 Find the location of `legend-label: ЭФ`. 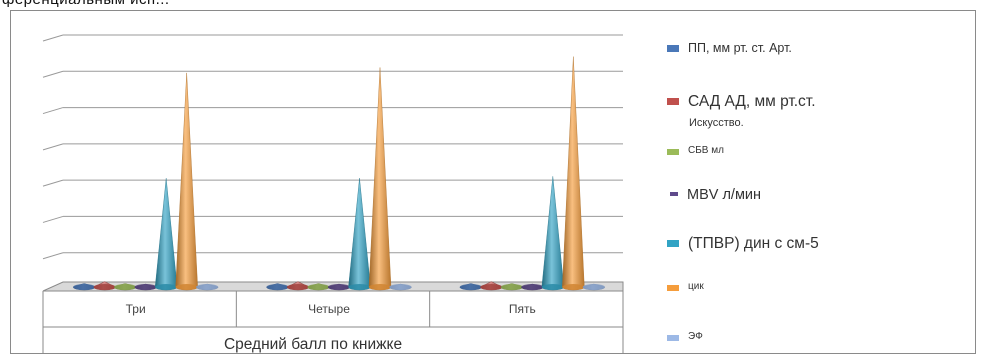

legend-label: ЭФ is located at coordinates (695, 336).